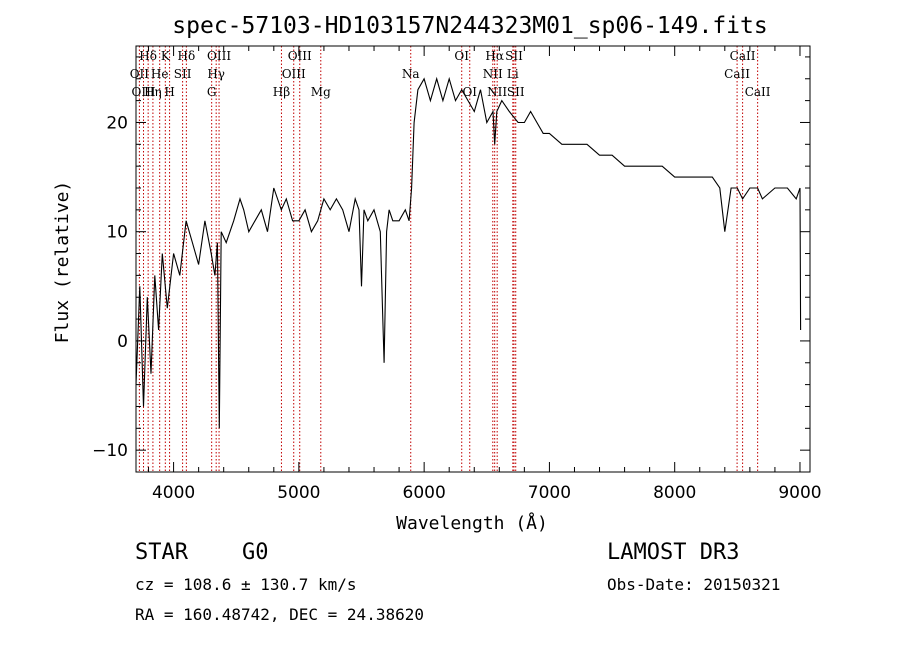 The height and width of the screenshot is (649, 900). Describe the element at coordinates (161, 552) in the screenshot. I see `object-type: STAR` at that location.